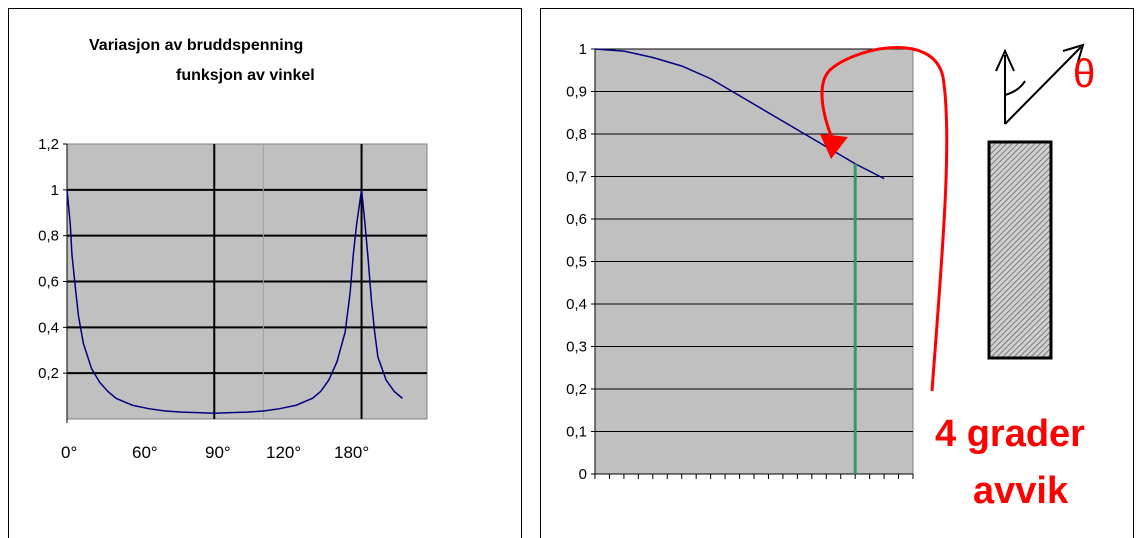 The width and height of the screenshot is (1142, 538). I want to click on angle-arc, so click(1015, 88).